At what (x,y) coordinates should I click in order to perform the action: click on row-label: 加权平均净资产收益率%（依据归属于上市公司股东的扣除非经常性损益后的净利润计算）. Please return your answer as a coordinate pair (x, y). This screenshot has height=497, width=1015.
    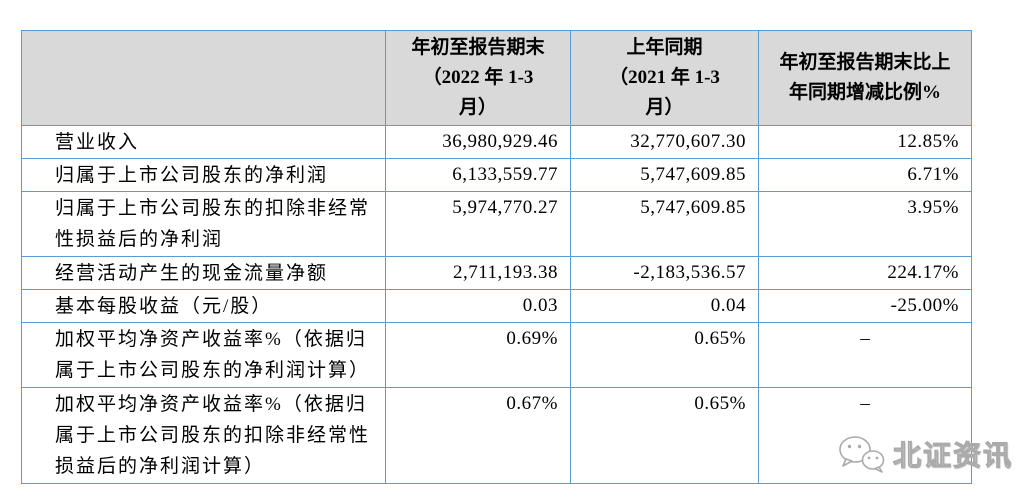
    Looking at the image, I should click on (203, 435).